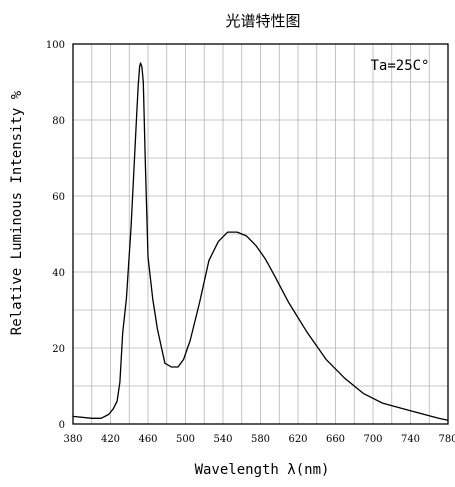  I want to click on x-tick-label: 420, so click(110, 439).